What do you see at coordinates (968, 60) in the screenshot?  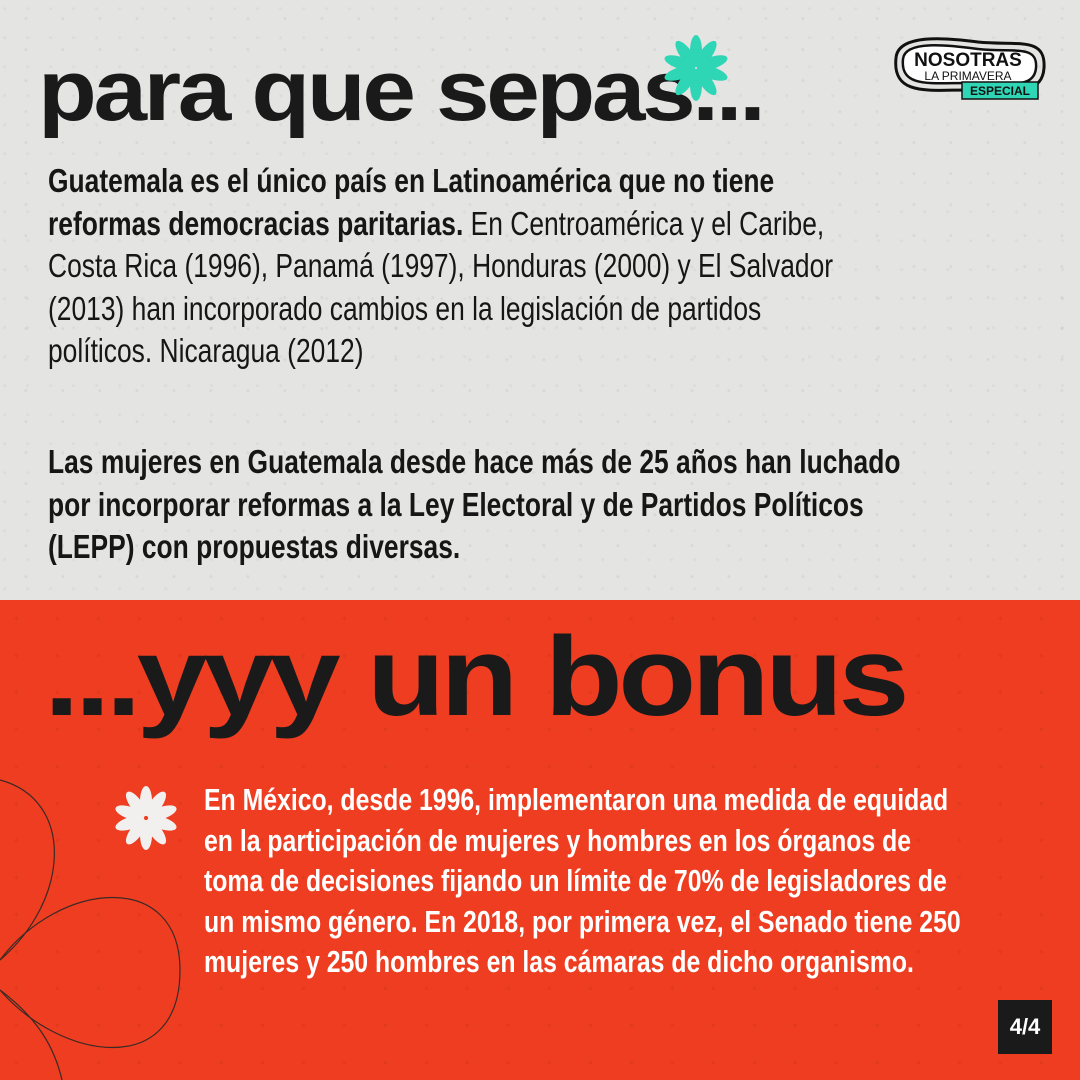 I see `logo-line1: NOSOTRAS` at bounding box center [968, 60].